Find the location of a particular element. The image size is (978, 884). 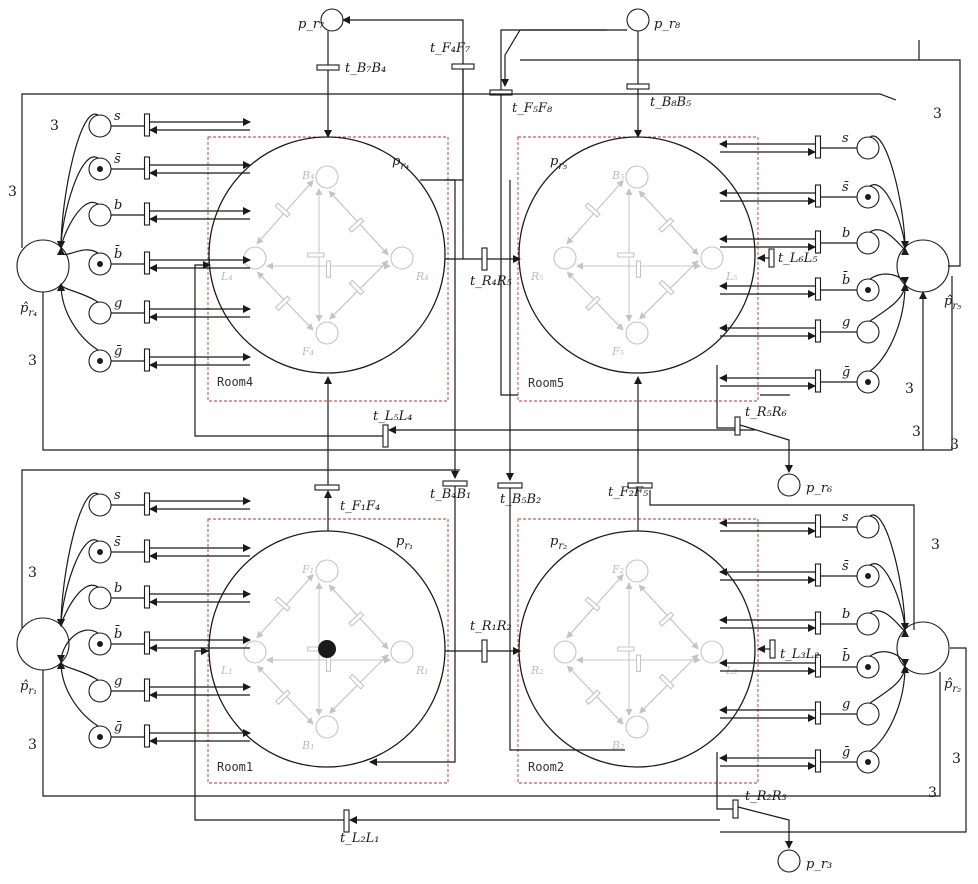

r2-sensor-group: ḡ is located at coordinates (814, 719).